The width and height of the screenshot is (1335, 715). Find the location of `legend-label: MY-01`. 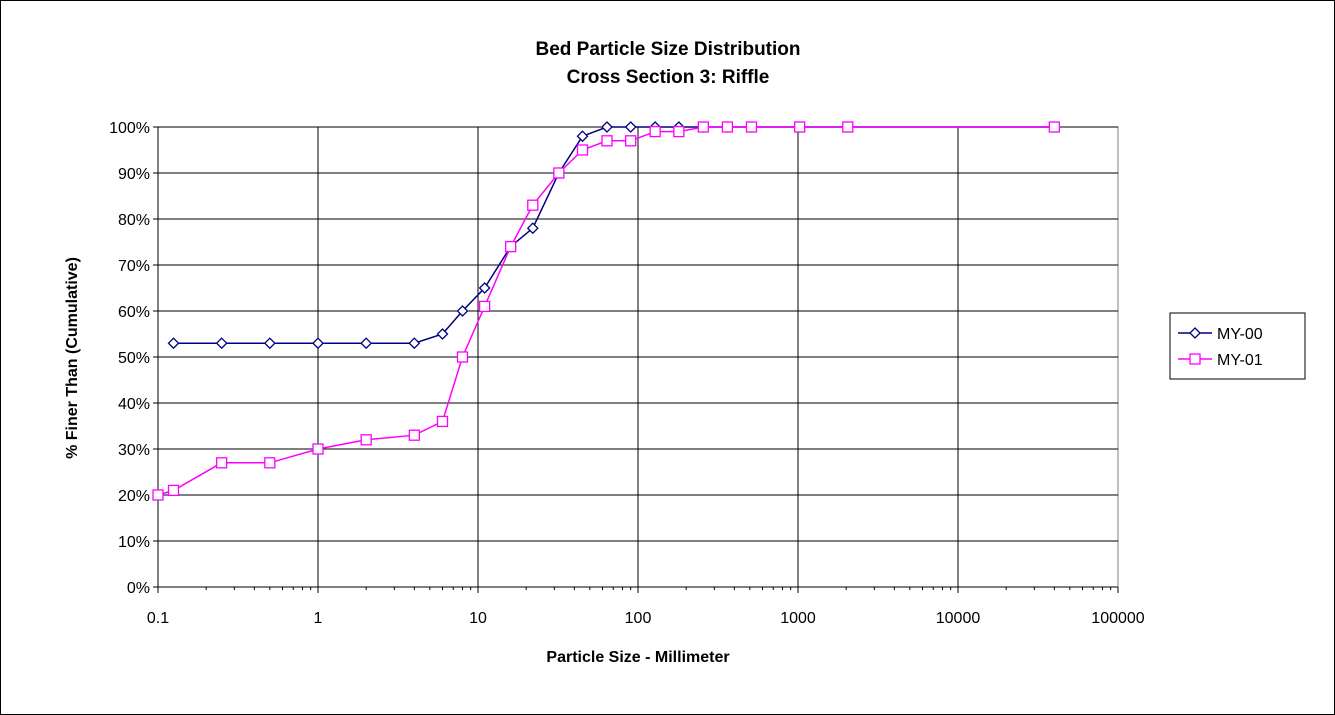

legend-label: MY-01 is located at coordinates (1240, 360).